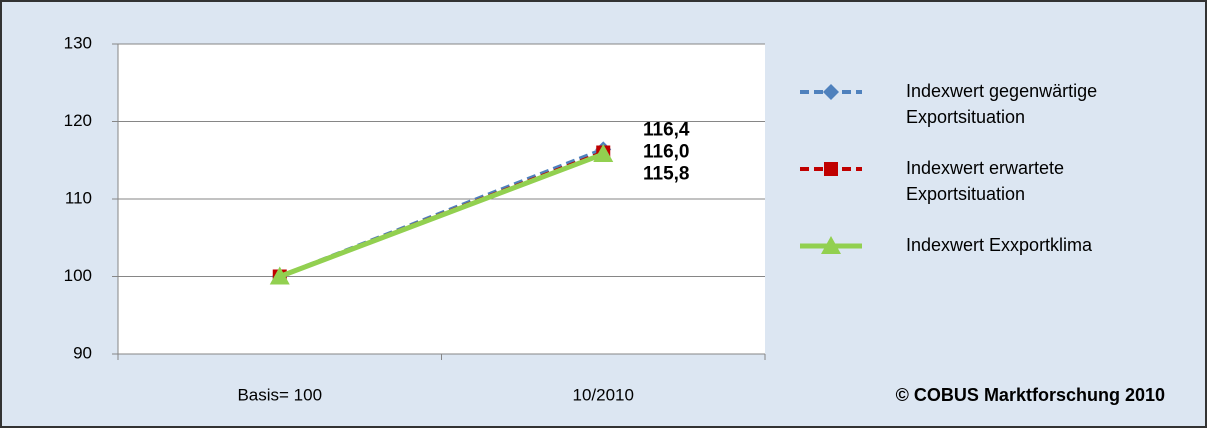 Image resolution: width=1207 pixels, height=428 pixels. I want to click on y-tick-label: 100, so click(78, 275).